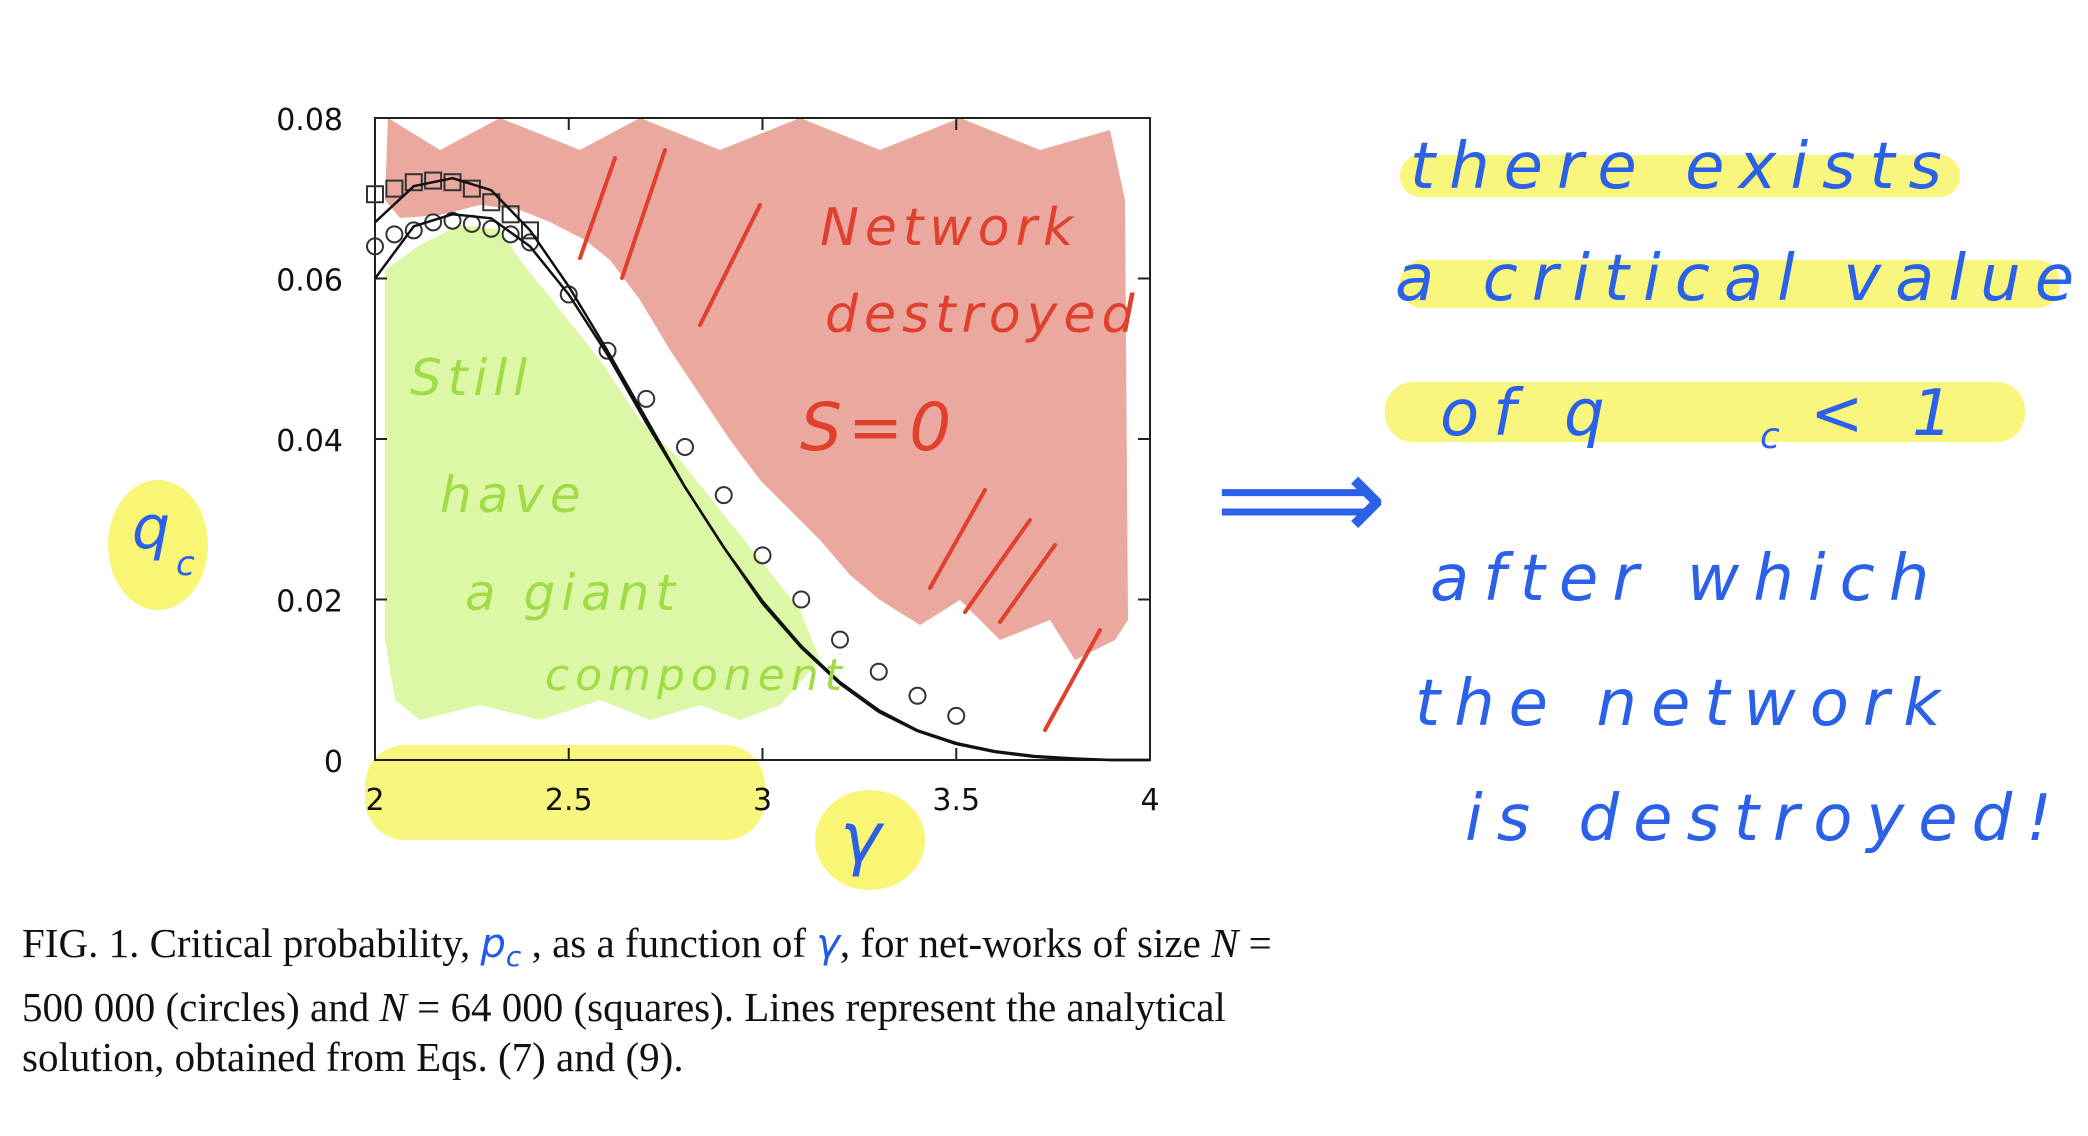 This screenshot has width=2088, height=1136. What do you see at coordinates (1684, 704) in the screenshot?
I see `note-line-5: the network` at bounding box center [1684, 704].